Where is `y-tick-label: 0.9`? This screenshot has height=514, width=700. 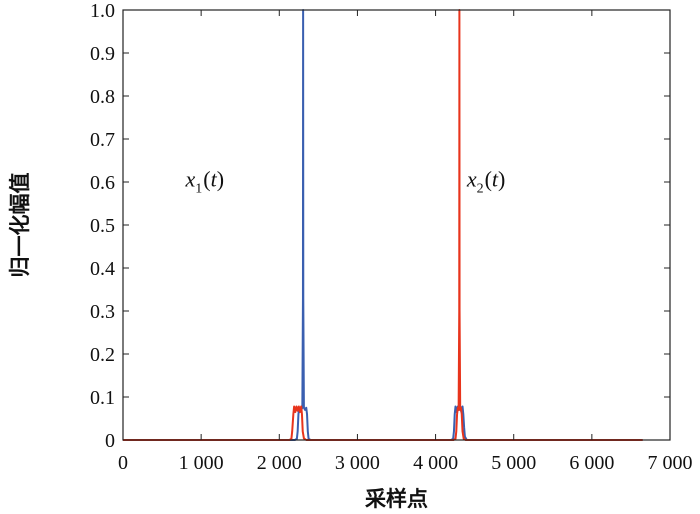
y-tick-label: 0.9 is located at coordinates (102, 54).